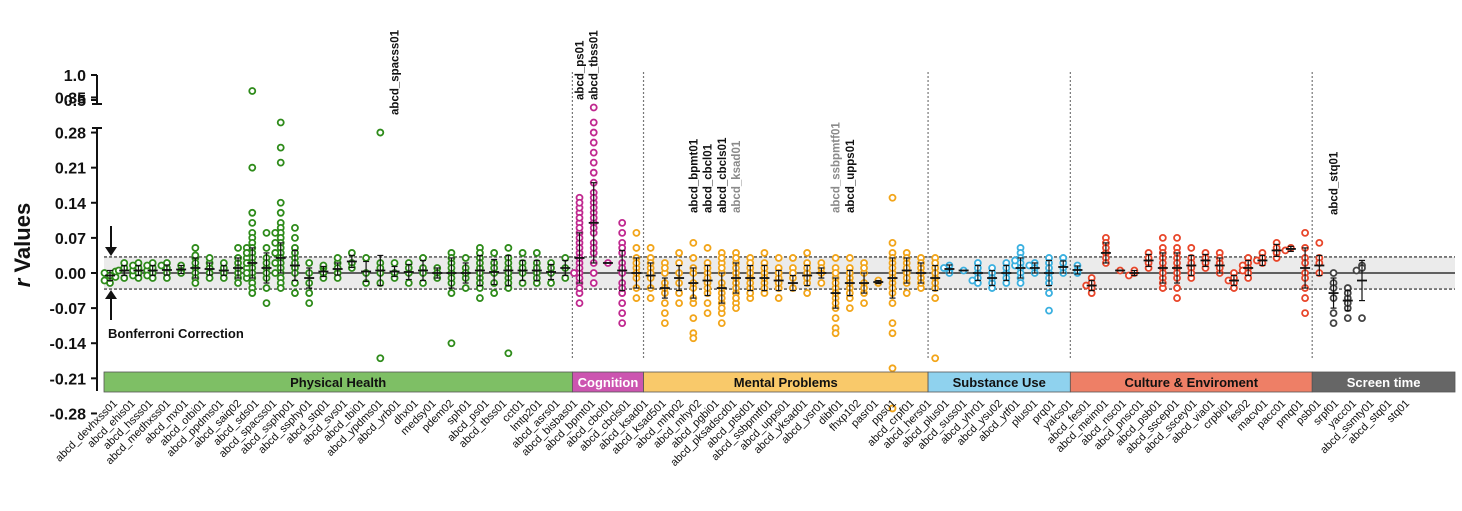 The image size is (1462, 511). I want to click on category-label: Physical Health, so click(338, 382).